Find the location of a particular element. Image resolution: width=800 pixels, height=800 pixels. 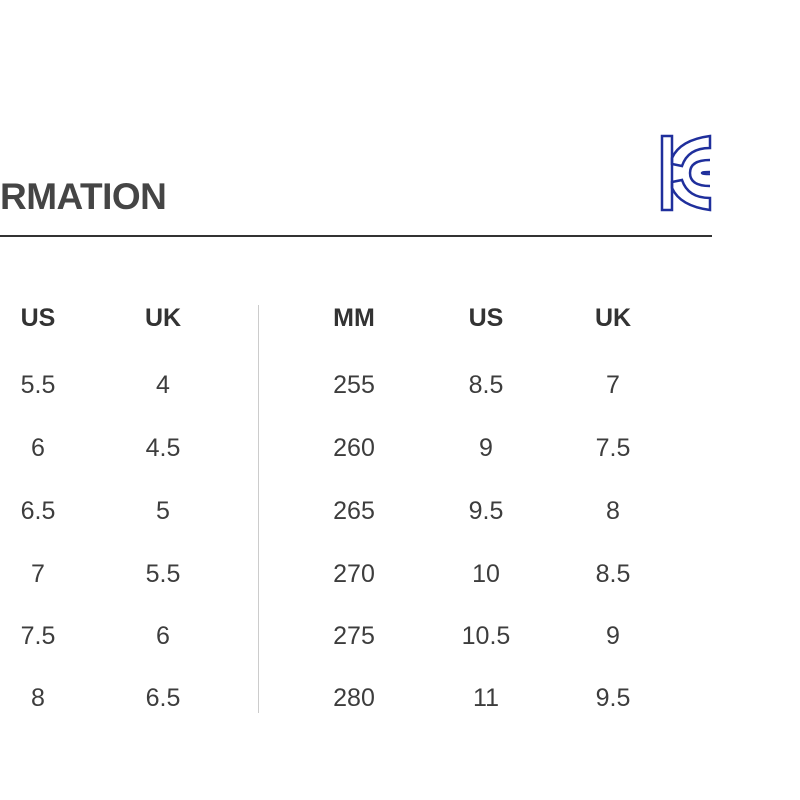

kc-certification-logo is located at coordinates (686, 173).